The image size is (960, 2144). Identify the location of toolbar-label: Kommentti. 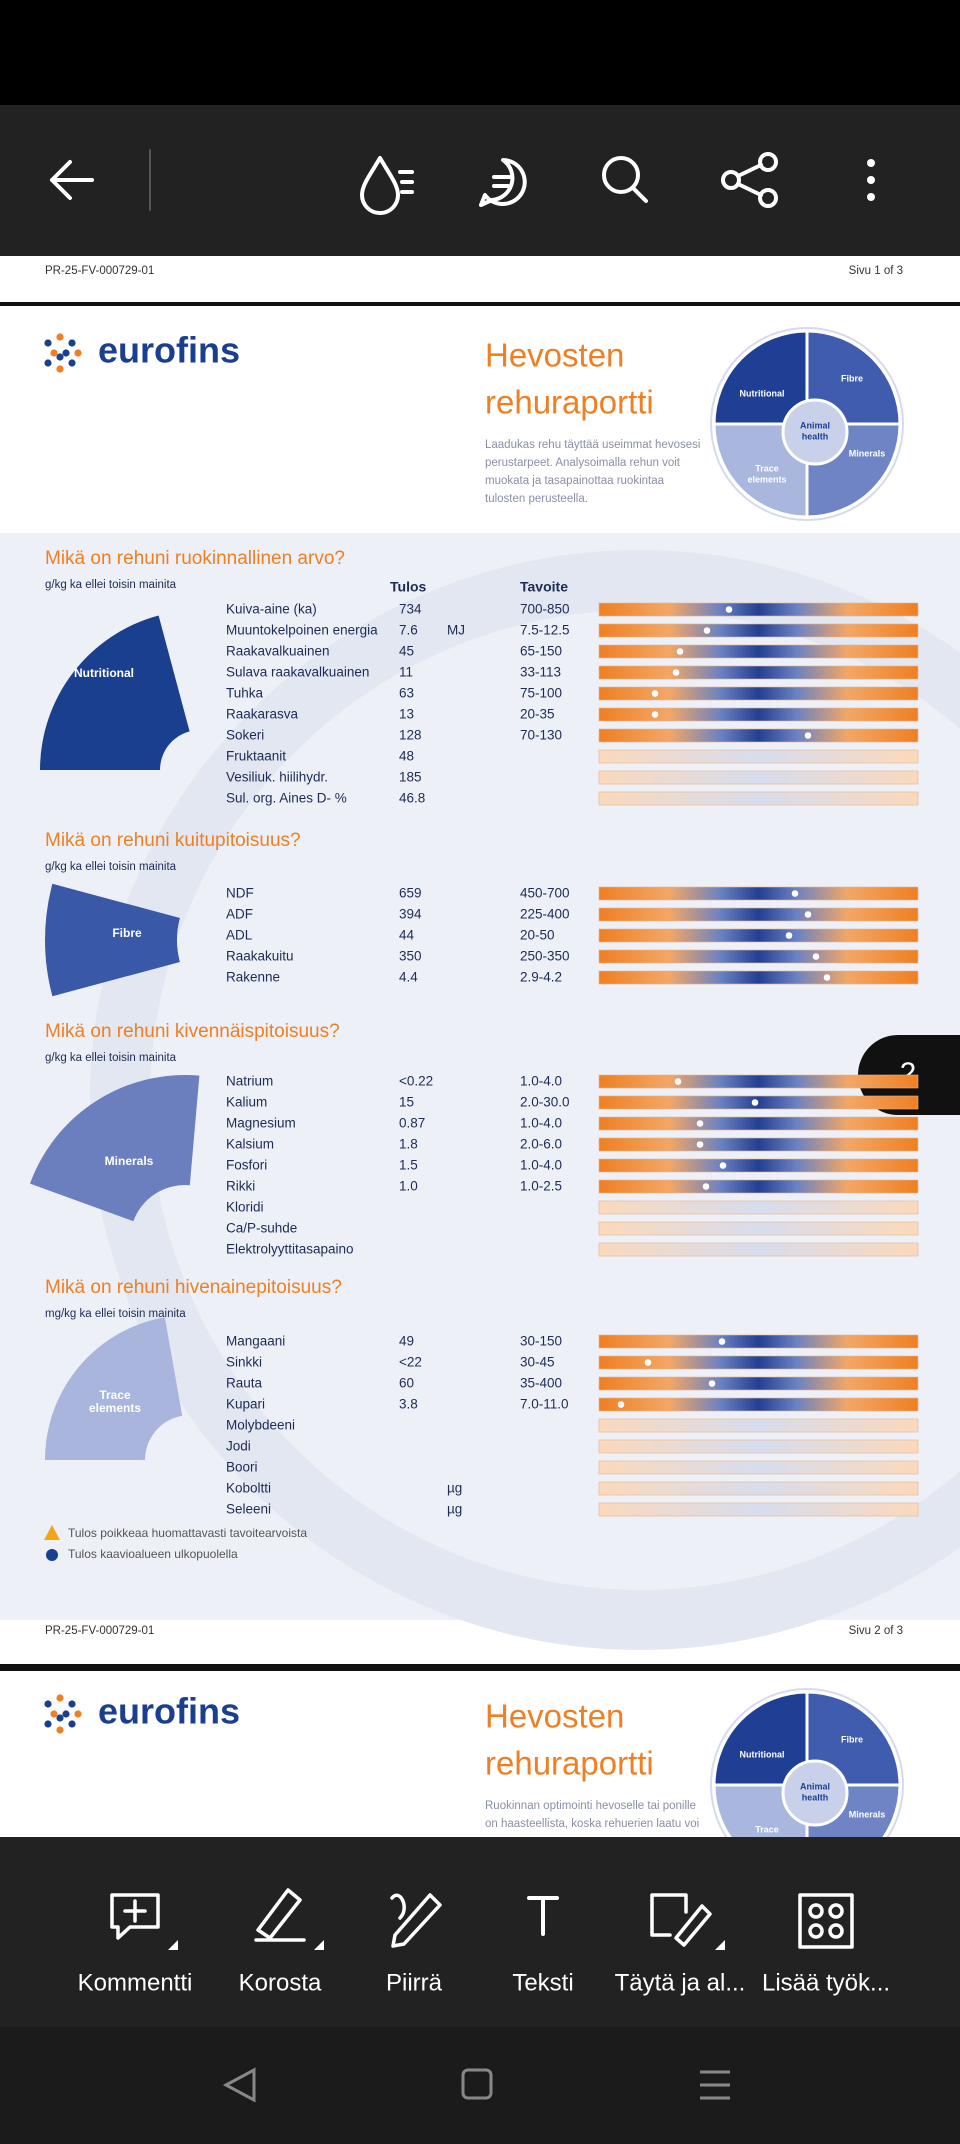
(135, 1982).